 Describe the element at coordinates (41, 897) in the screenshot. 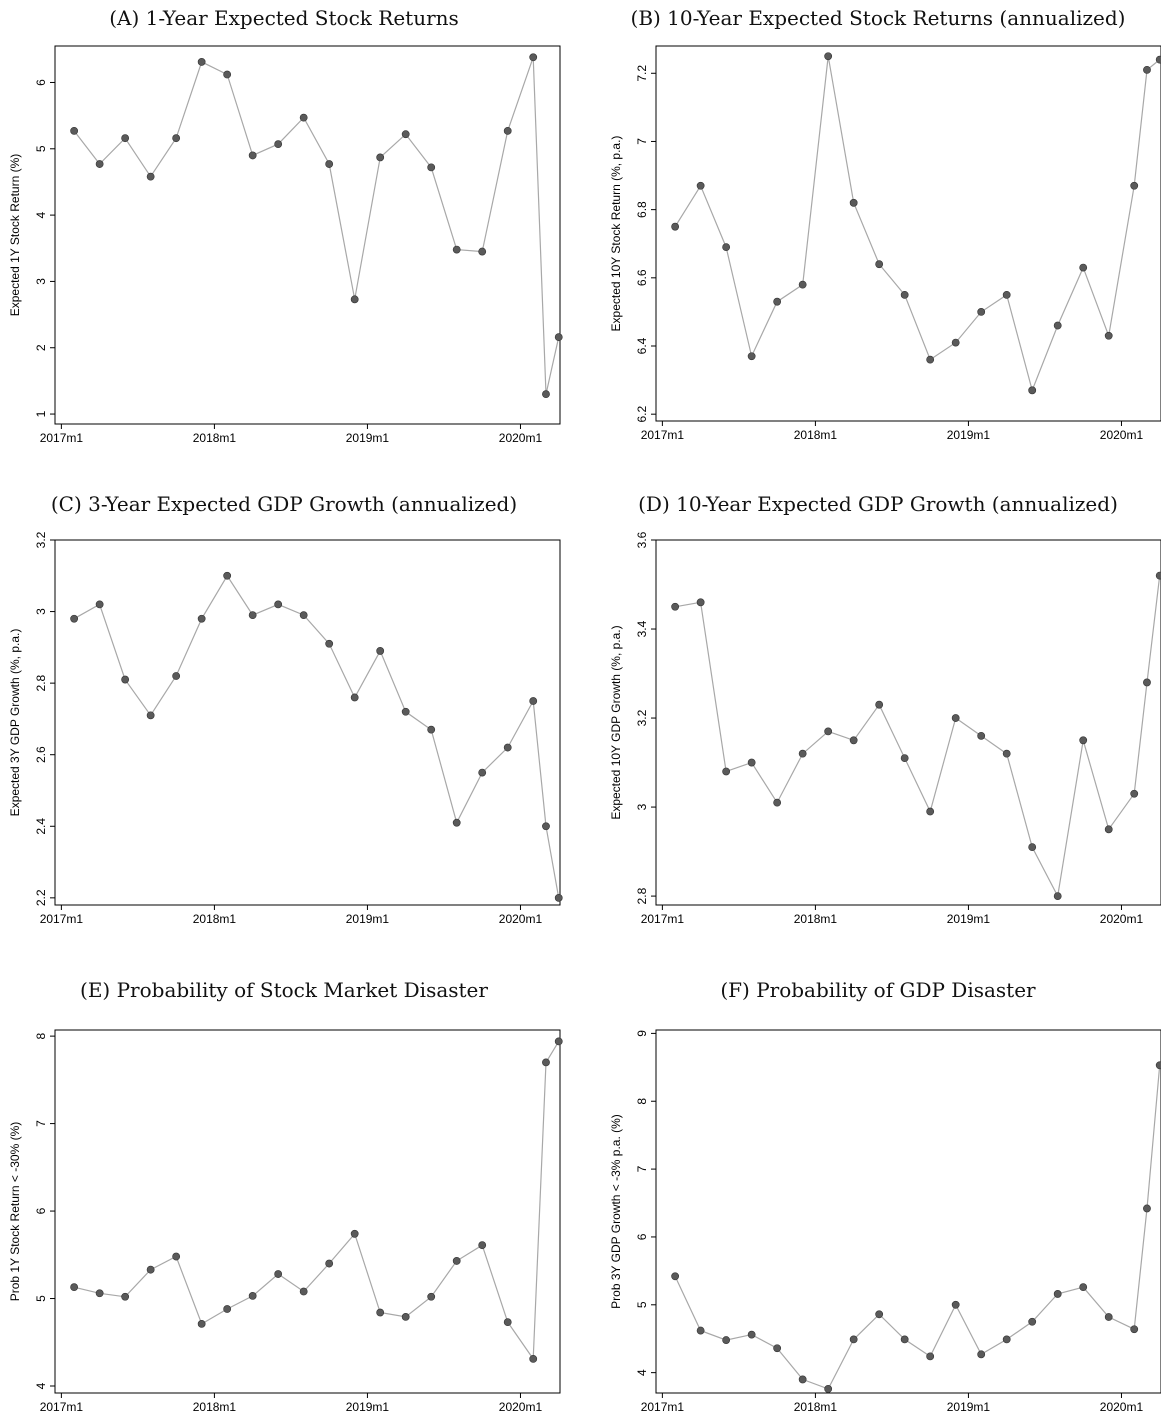

I see `y-tick-label: 2.2` at that location.